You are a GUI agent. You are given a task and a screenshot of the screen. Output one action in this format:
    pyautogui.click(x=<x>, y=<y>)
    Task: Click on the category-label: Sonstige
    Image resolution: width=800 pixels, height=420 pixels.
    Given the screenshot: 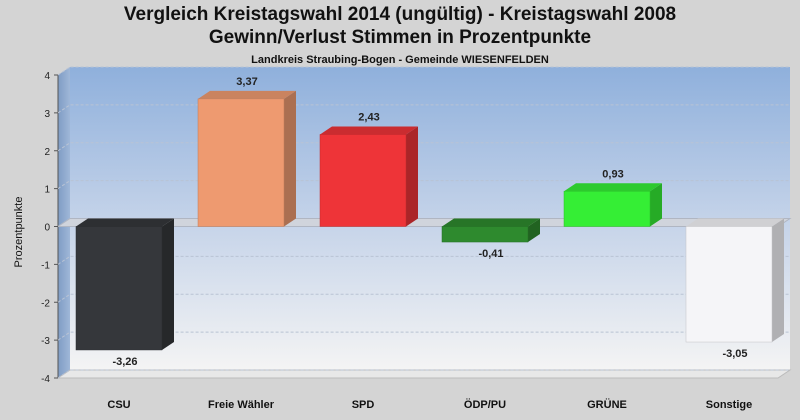 What is the action you would take?
    pyautogui.click(x=729, y=405)
    